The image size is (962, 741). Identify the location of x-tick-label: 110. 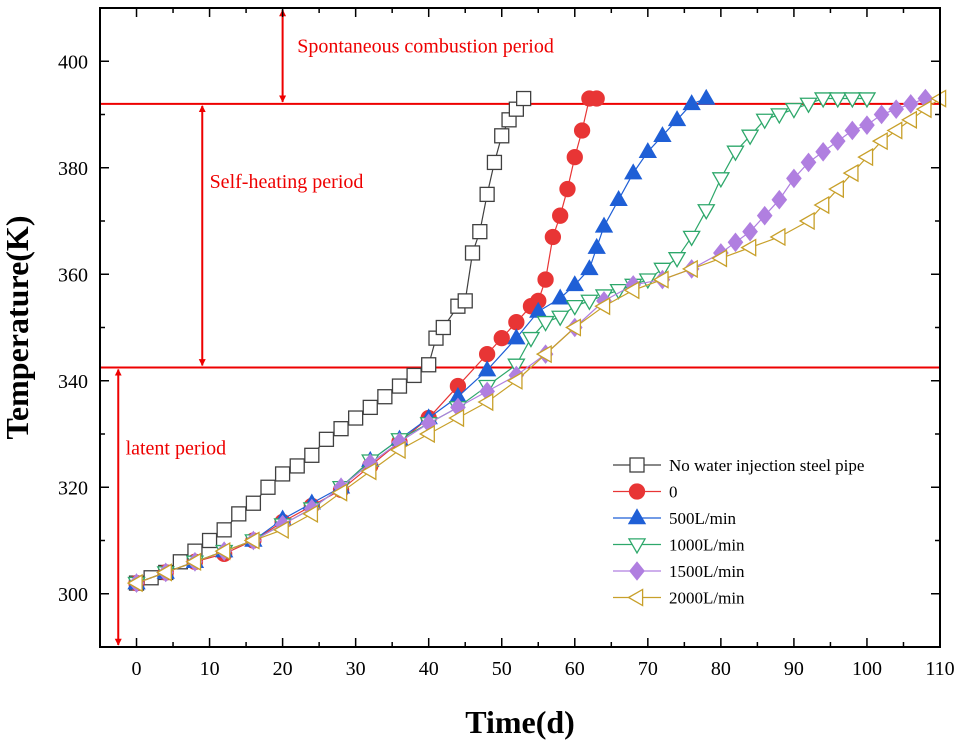
(939, 669).